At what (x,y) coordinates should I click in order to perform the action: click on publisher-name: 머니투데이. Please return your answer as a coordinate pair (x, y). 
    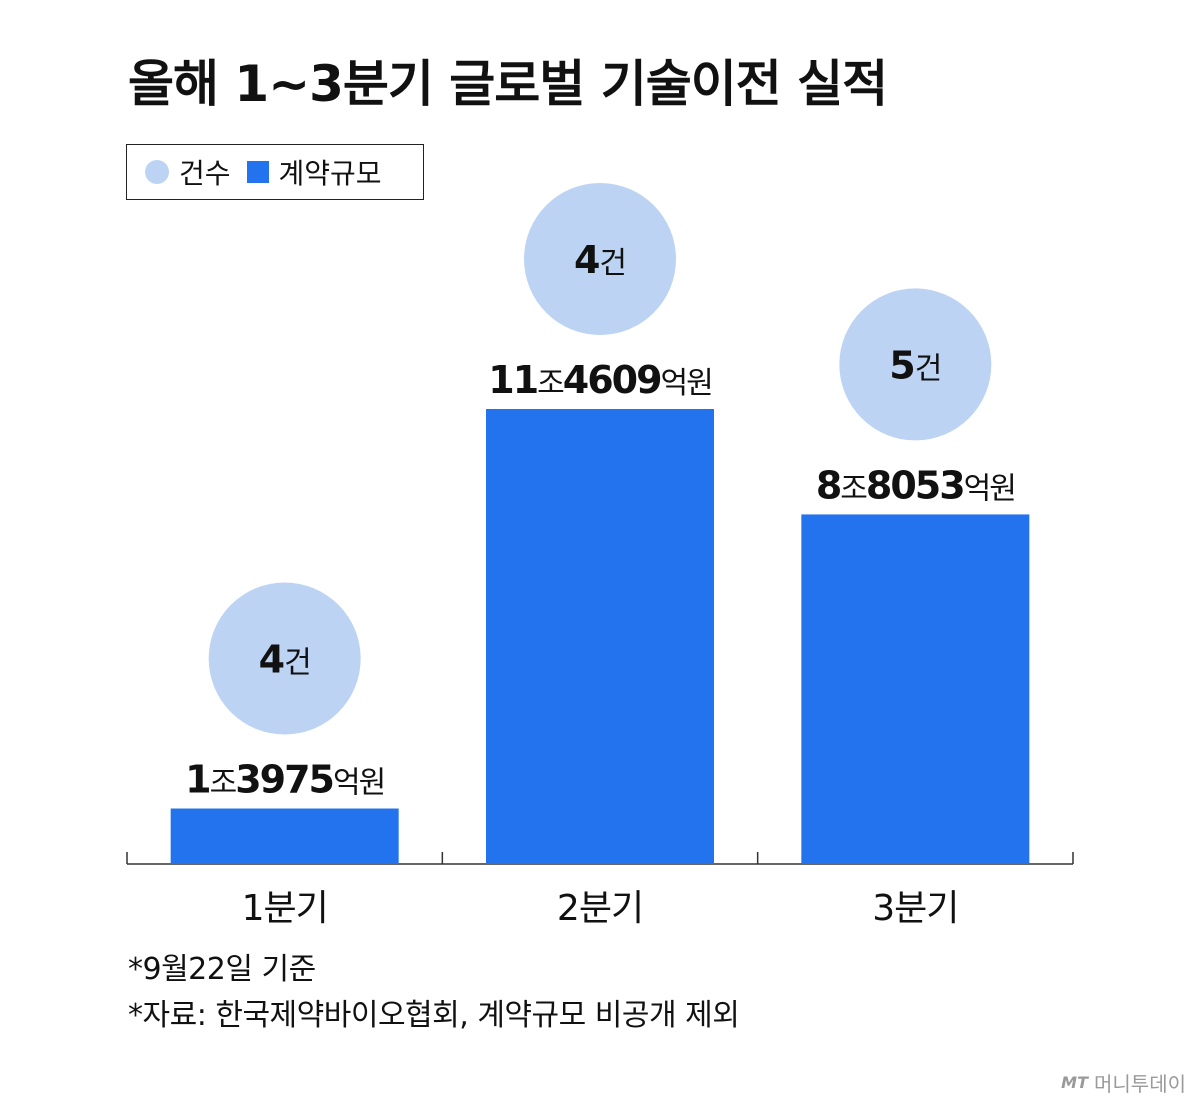
    Looking at the image, I should click on (1140, 1084).